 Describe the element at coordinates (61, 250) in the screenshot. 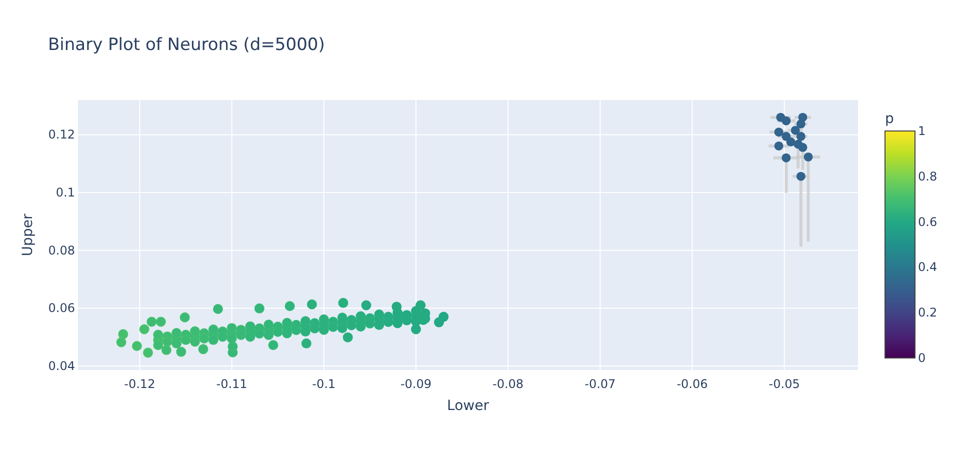

I see `y-tick-label: 0.08` at that location.